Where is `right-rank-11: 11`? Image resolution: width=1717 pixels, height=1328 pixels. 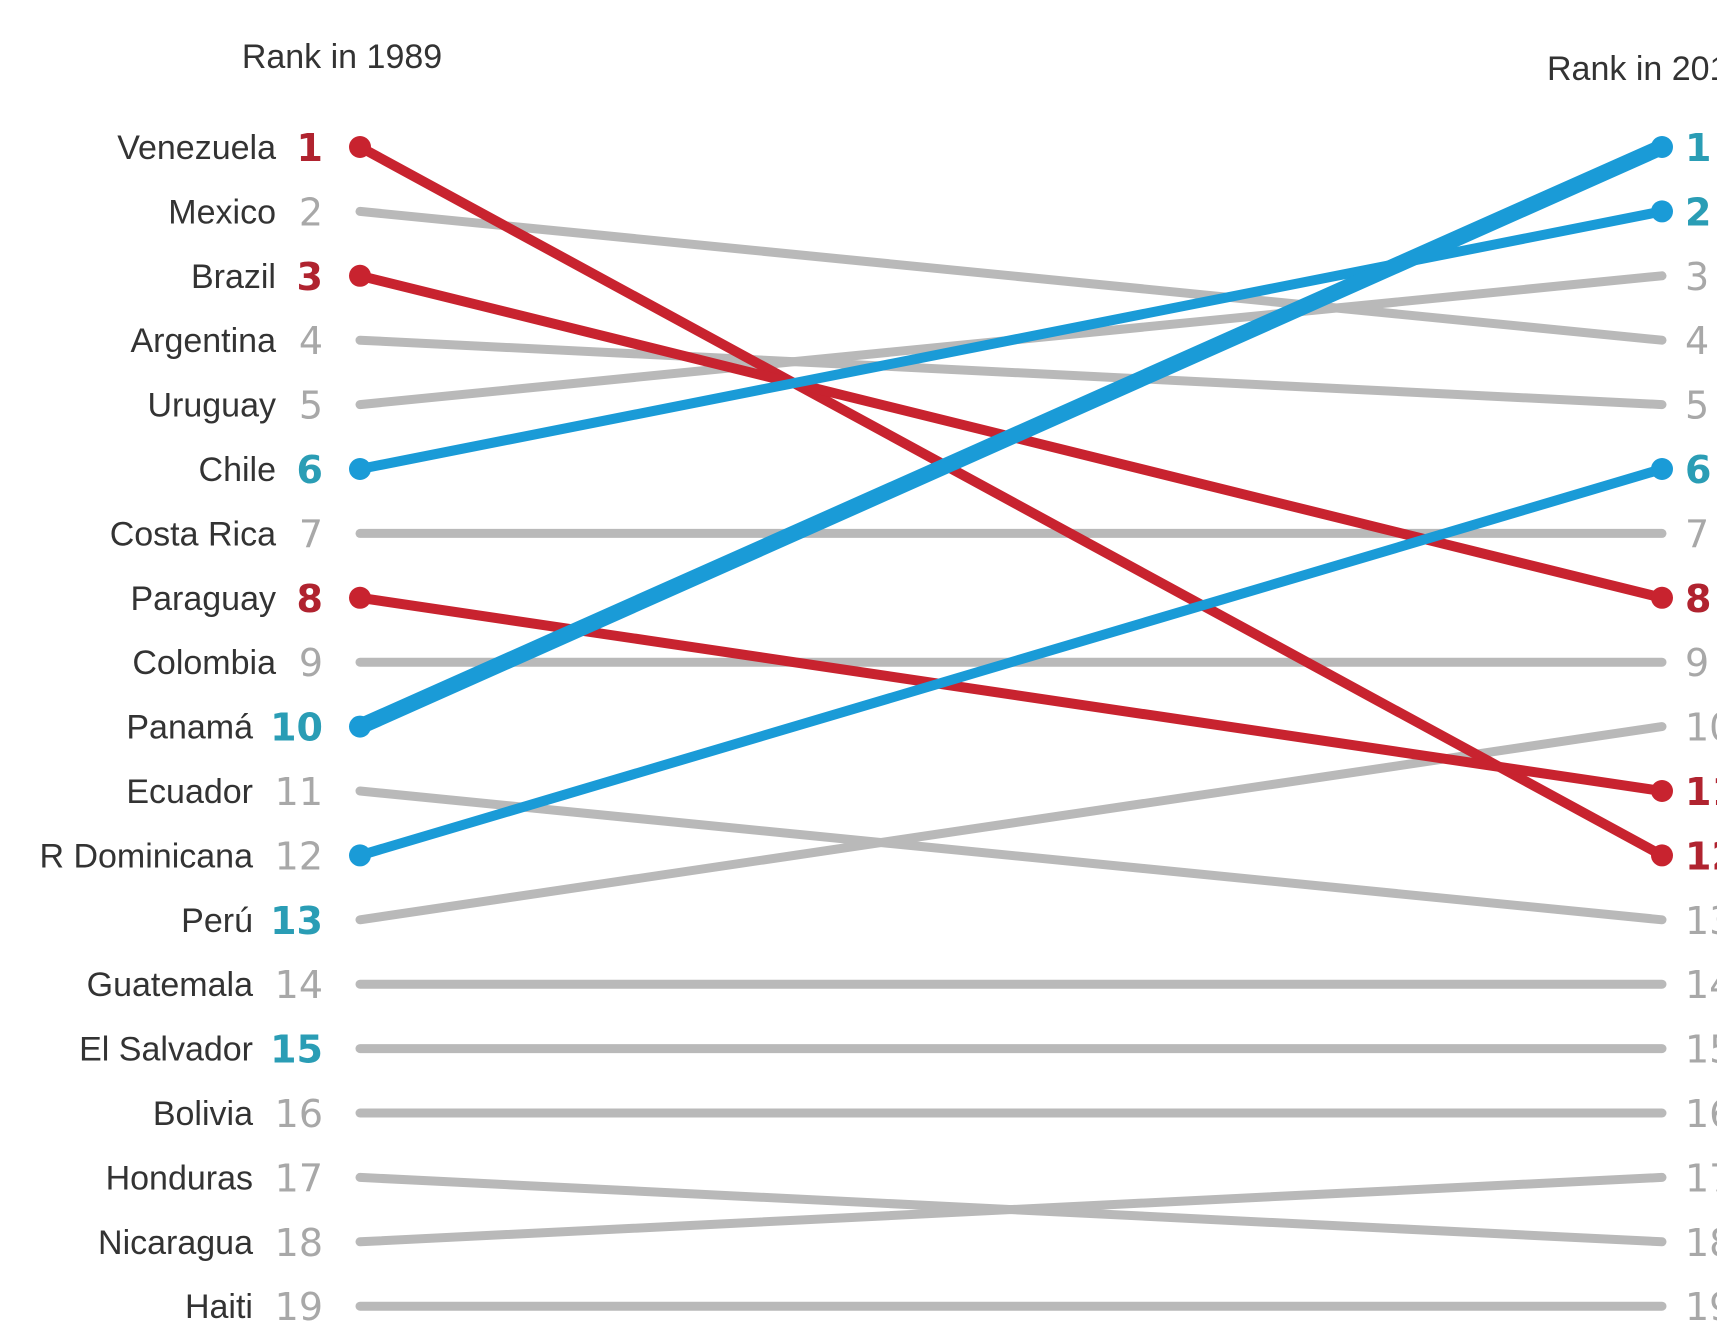
right-rank-11: 11 is located at coordinates (1701, 792).